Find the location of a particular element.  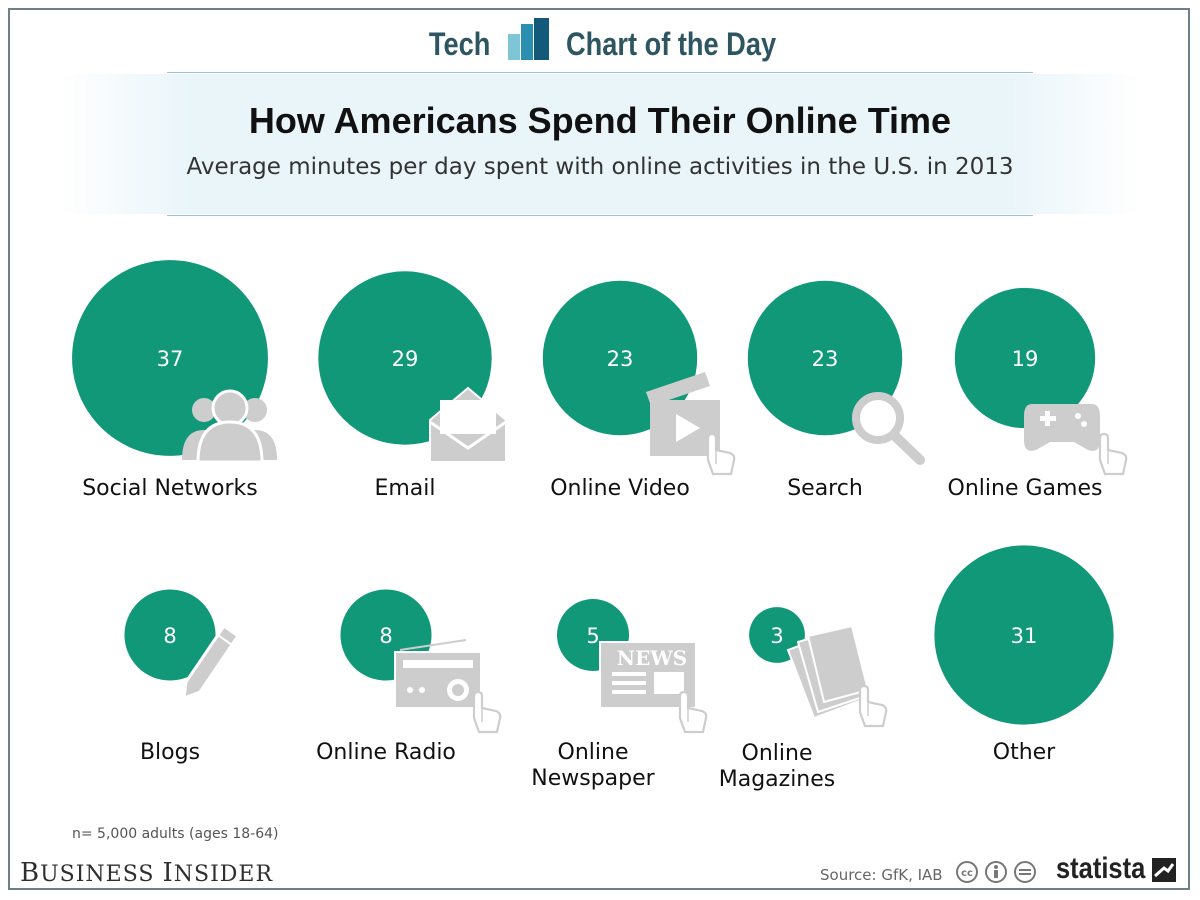

bubble-group-online-games: 19 Online Games is located at coordinates (1038, 394).